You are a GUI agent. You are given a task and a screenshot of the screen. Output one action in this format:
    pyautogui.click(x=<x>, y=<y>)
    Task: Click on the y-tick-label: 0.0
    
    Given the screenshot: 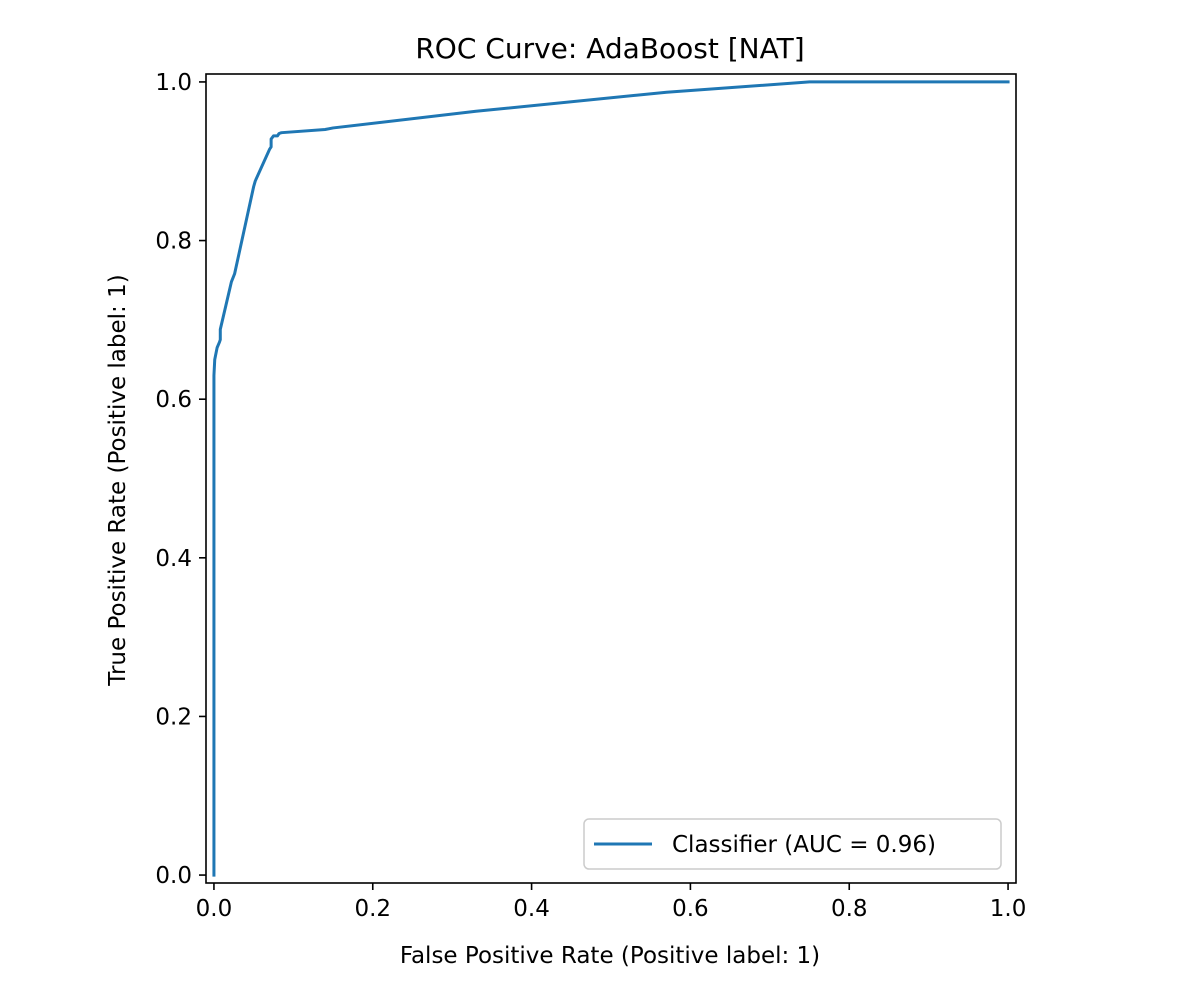 What is the action you would take?
    pyautogui.click(x=173, y=876)
    